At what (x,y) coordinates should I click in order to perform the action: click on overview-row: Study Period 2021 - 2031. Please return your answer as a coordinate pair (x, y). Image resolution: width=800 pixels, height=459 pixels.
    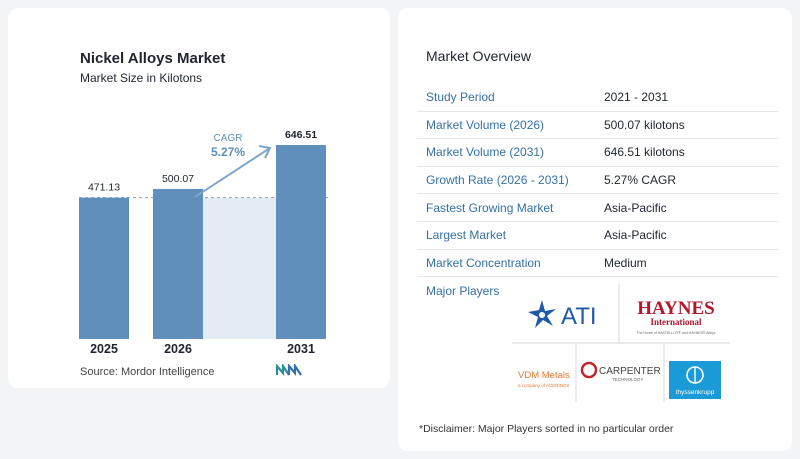
    Looking at the image, I should click on (598, 98).